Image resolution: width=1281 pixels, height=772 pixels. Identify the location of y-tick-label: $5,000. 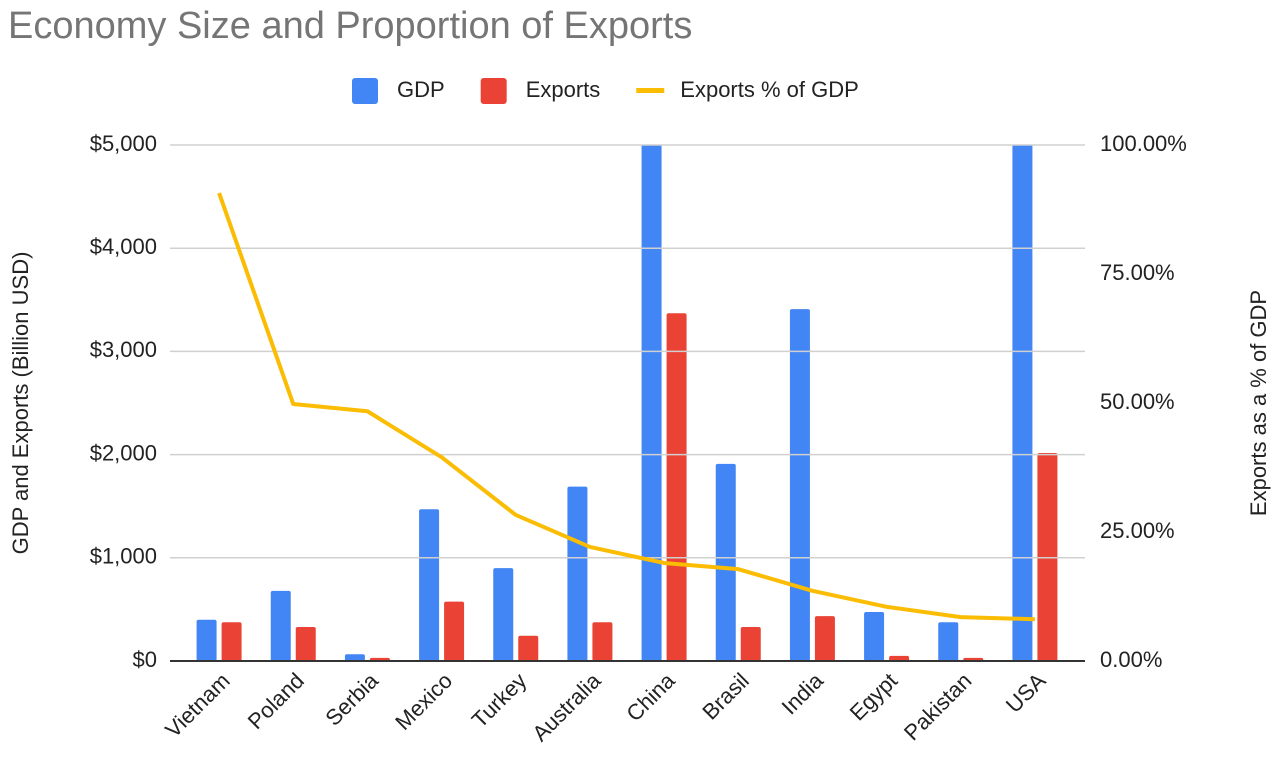
(123, 143).